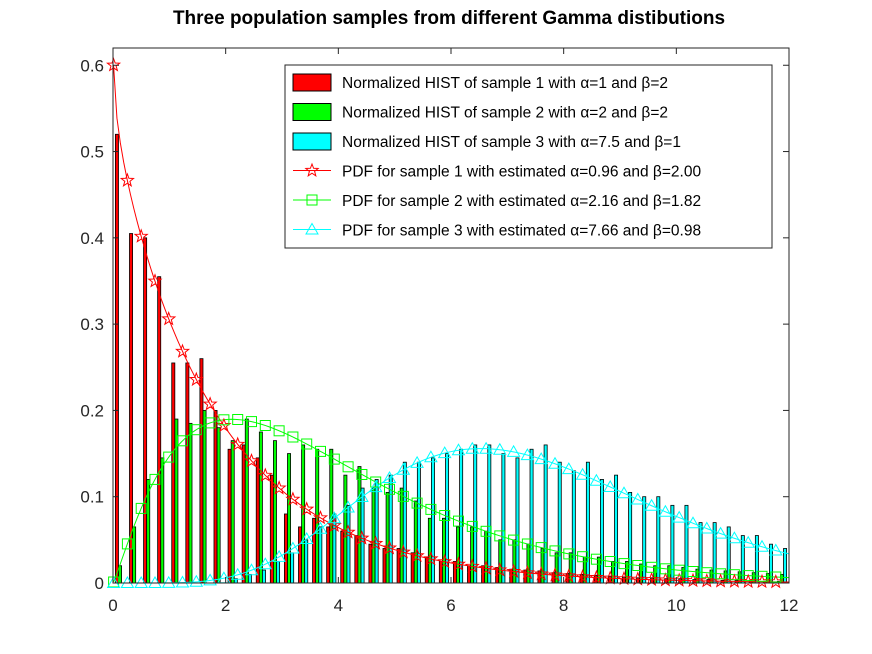  Describe the element at coordinates (92, 324) in the screenshot. I see `y-tick-label-0.3: 0.3` at that location.